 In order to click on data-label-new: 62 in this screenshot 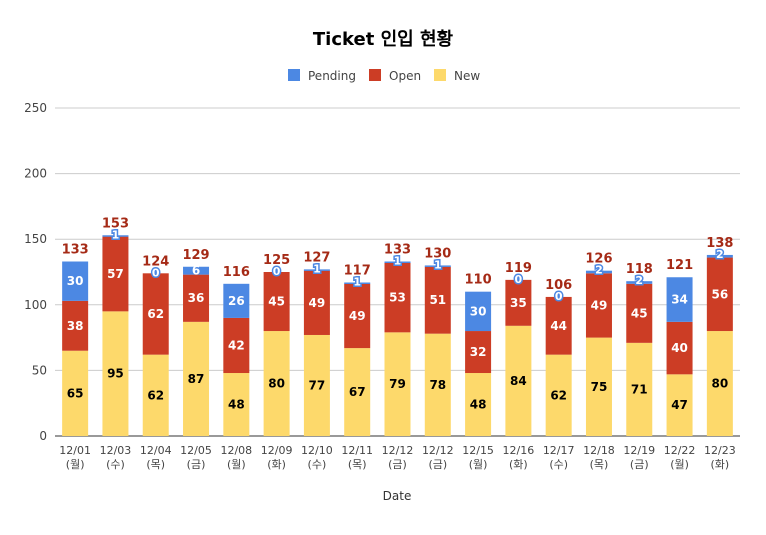, I will do `click(558, 395)`.